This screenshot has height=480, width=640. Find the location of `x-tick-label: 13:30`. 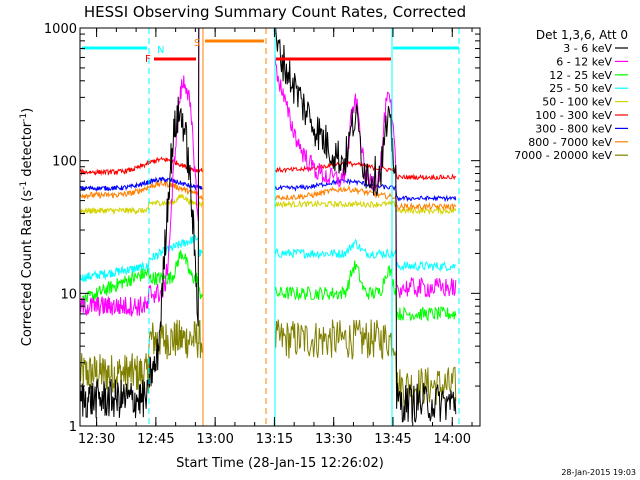

x-tick-label: 13:30 is located at coordinates (333, 439).